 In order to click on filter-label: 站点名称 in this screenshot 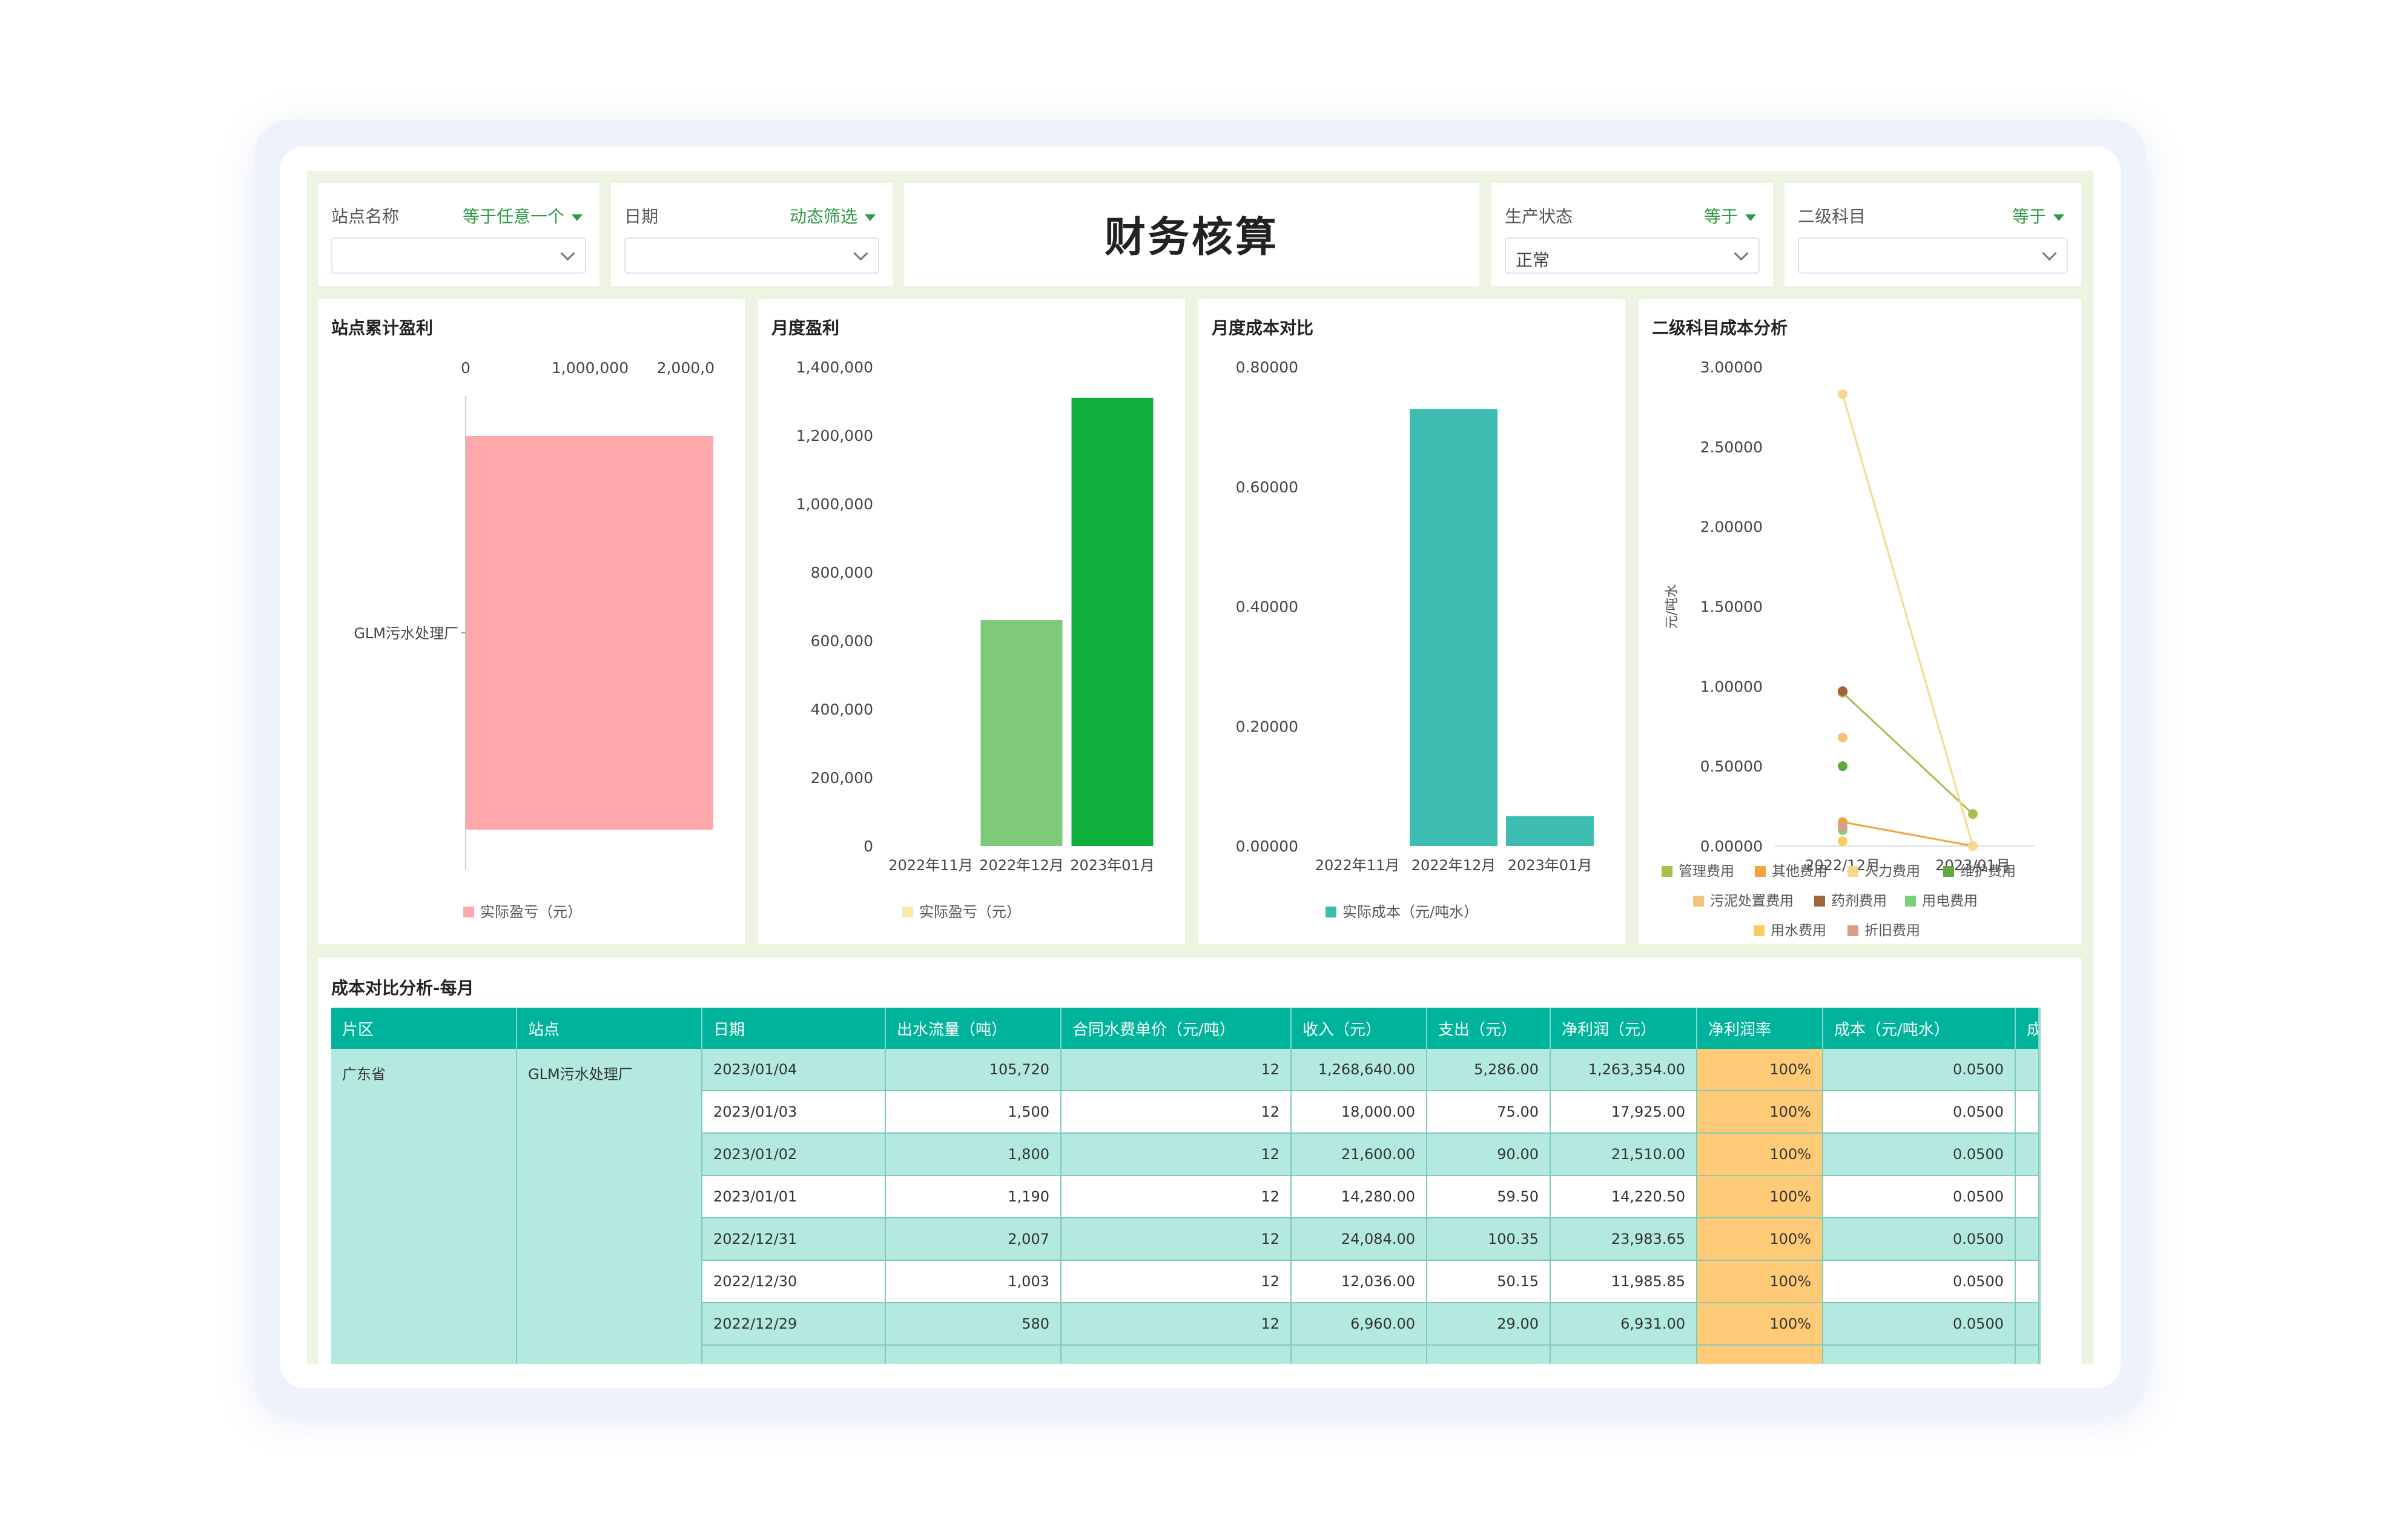, I will do `click(365, 216)`.